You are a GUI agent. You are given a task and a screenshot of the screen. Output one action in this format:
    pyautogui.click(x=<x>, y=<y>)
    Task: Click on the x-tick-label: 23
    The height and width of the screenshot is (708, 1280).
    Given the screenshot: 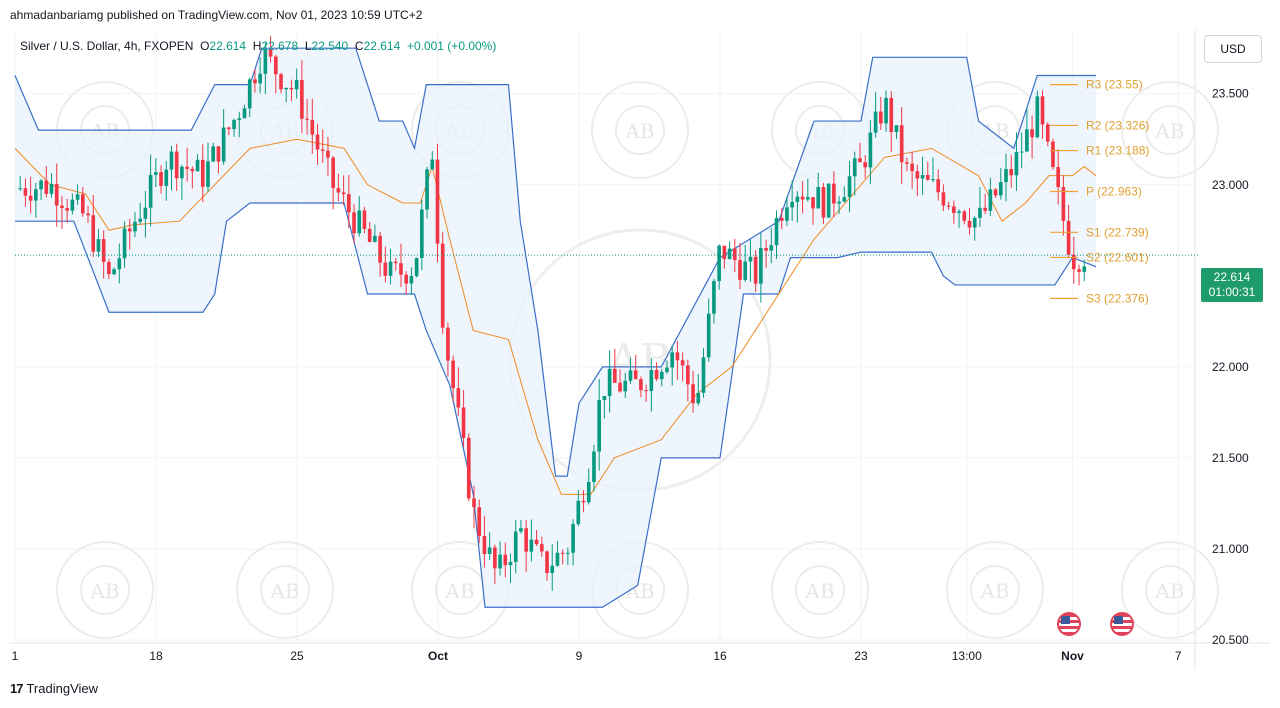 What is the action you would take?
    pyautogui.click(x=861, y=656)
    